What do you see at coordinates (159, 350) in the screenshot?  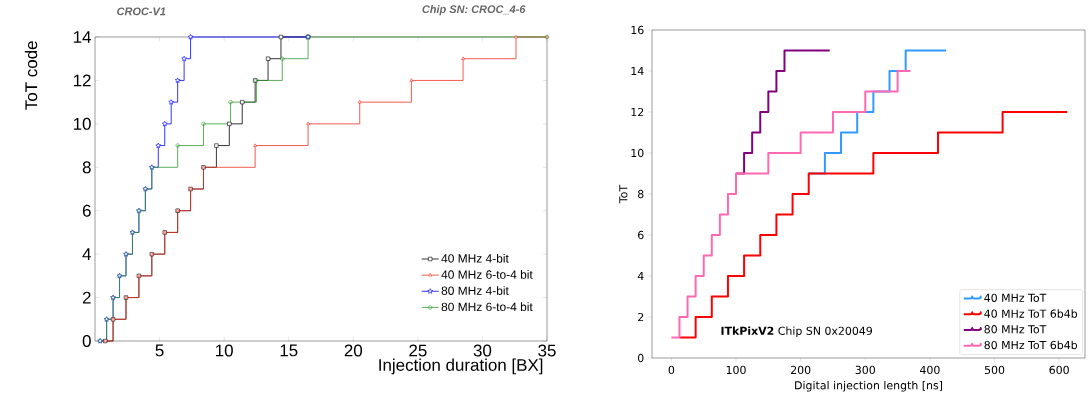 I see `x-tick-label: 5` at bounding box center [159, 350].